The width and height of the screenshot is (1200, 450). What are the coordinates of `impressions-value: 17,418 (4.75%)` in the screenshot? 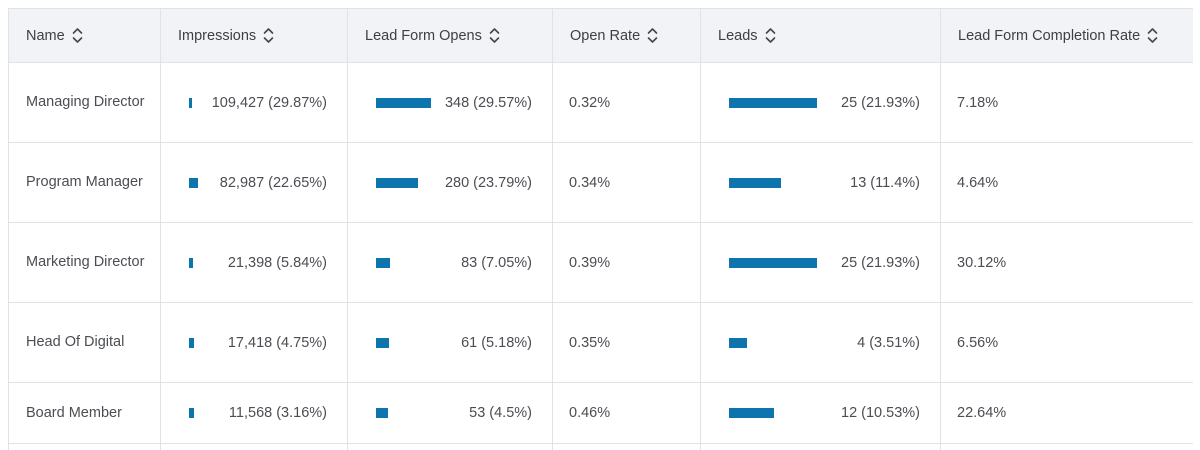 It's located at (277, 342).